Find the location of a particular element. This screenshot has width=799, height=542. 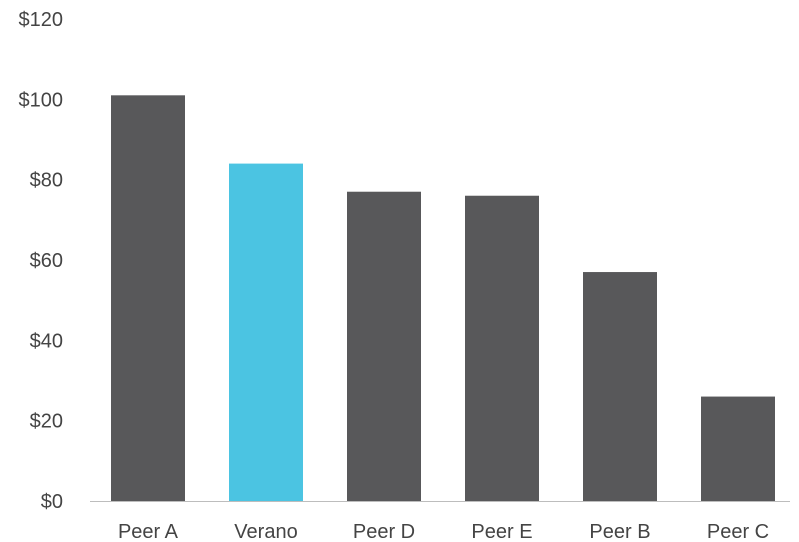

bar-peer-e is located at coordinates (502, 348).